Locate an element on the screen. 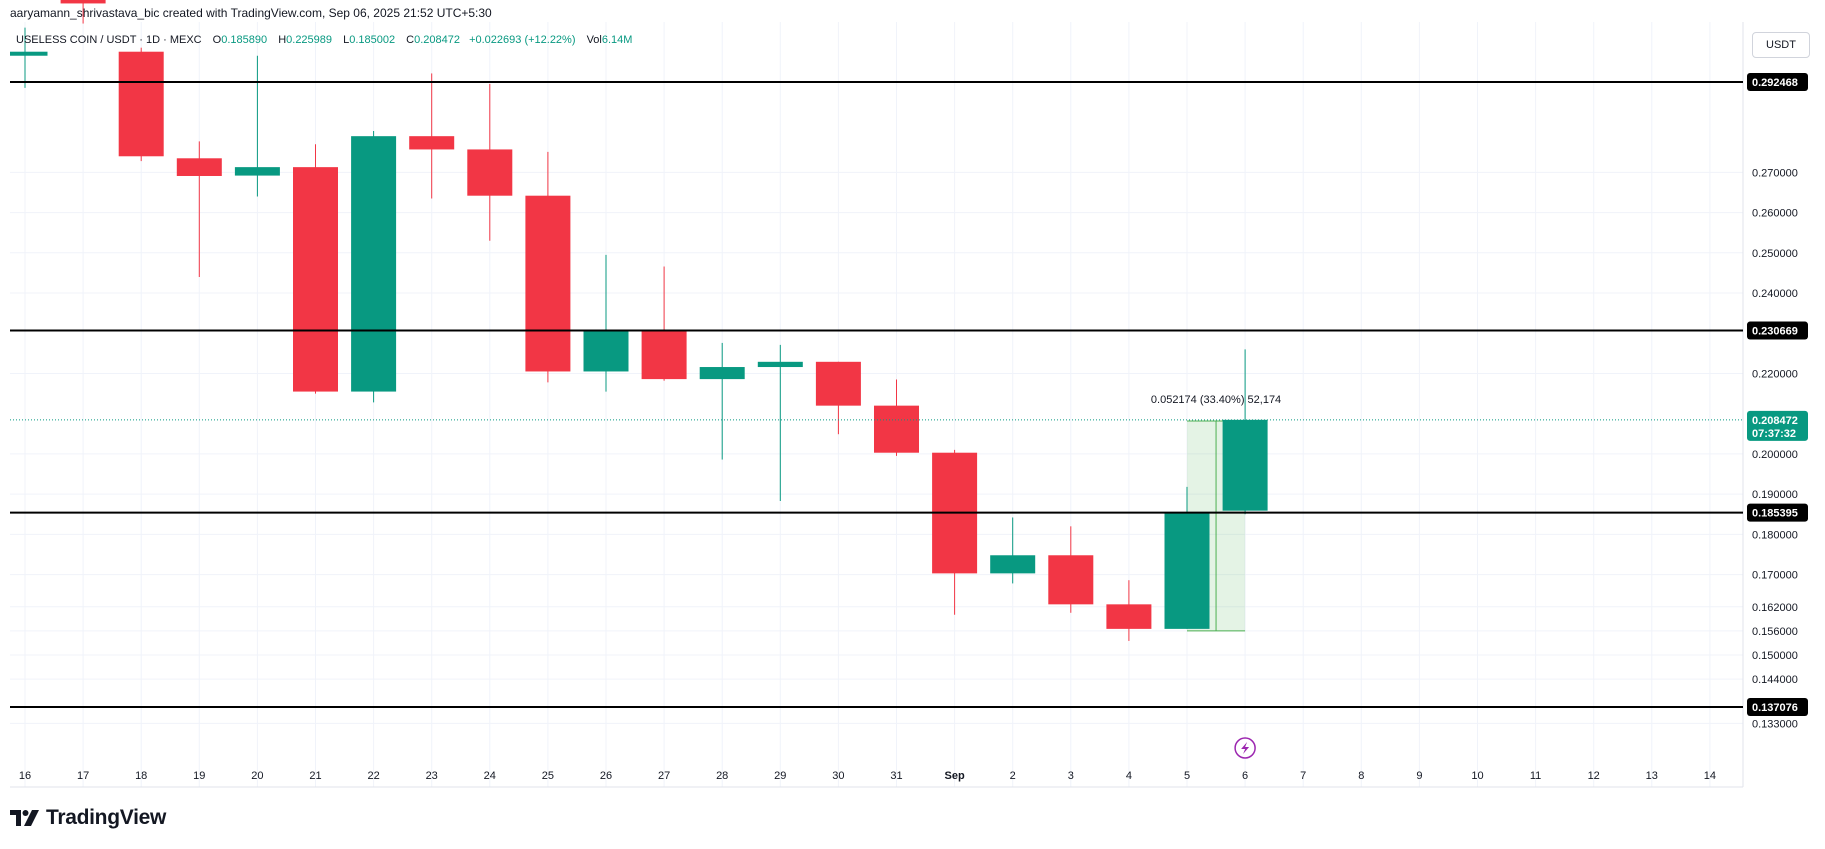 This screenshot has width=1825, height=849. price-tick-label: 0.170000 is located at coordinates (1775, 576).